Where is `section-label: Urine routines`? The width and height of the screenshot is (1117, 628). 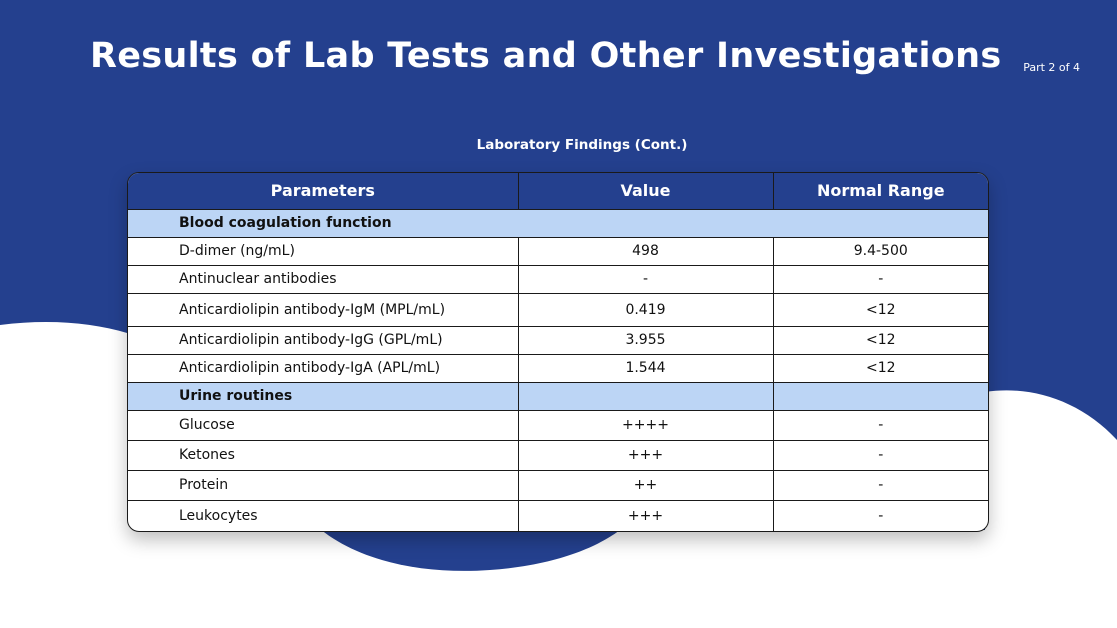 section-label: Urine routines is located at coordinates (323, 396).